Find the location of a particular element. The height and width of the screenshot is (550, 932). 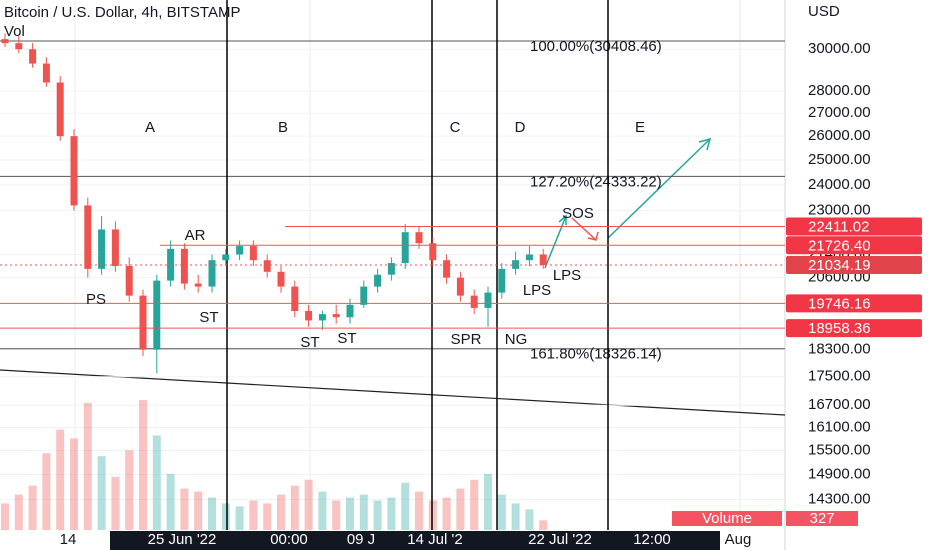

y-tick-label: 16100.00 is located at coordinates (839, 426).